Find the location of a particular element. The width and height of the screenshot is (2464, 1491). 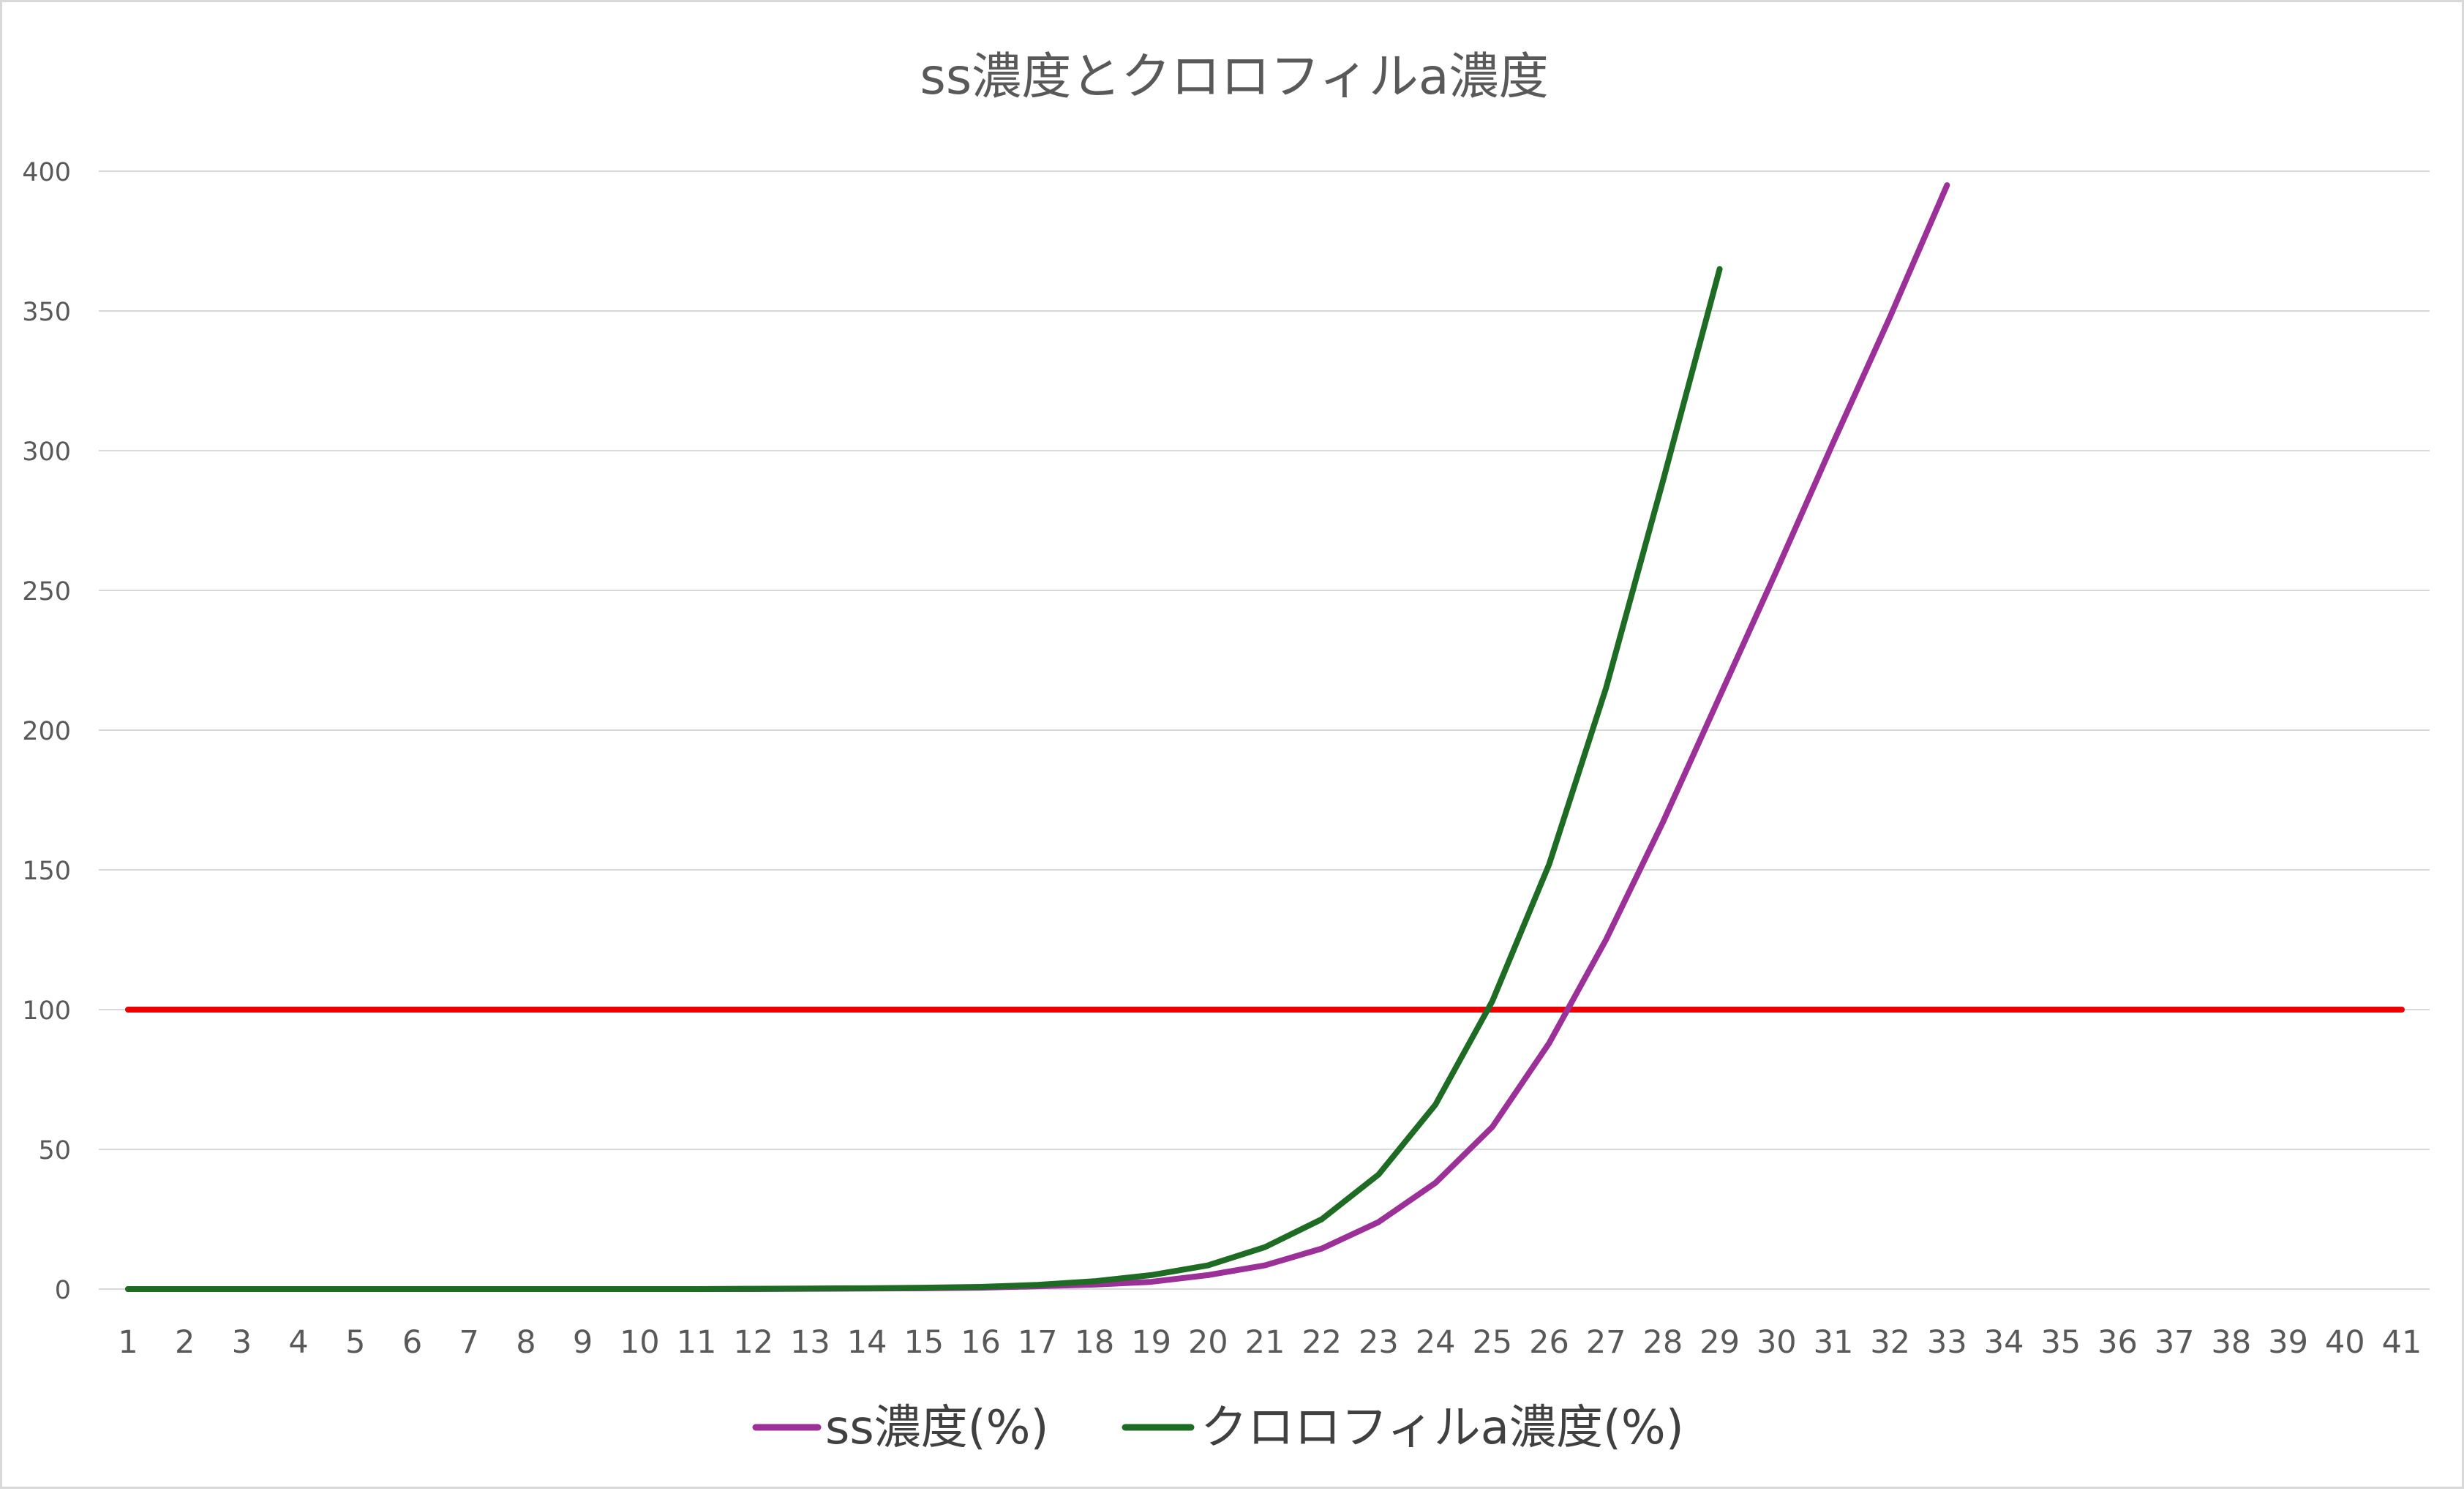

y-tick-label: 50 is located at coordinates (54, 1150).